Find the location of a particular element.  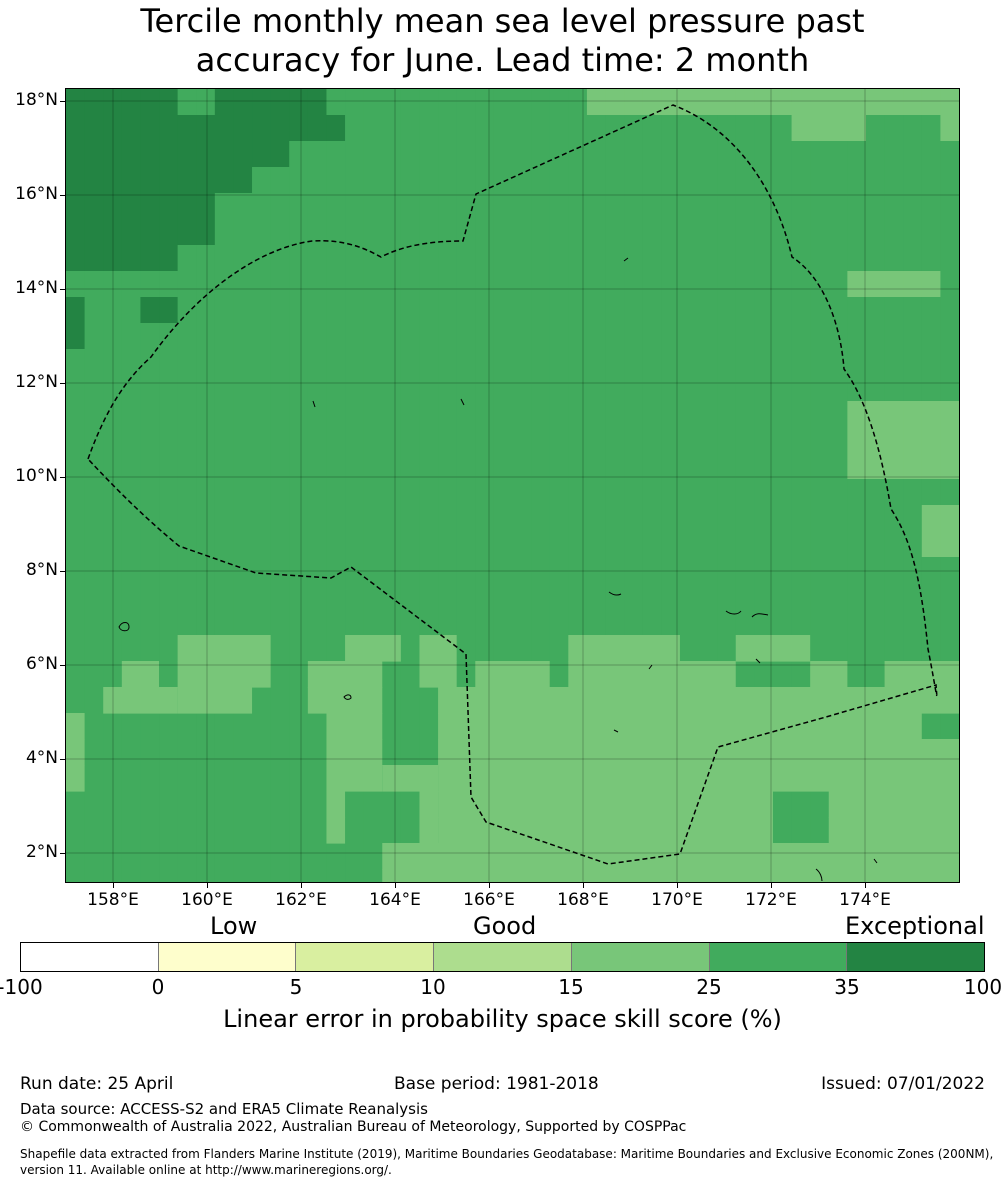

x-tick-label: 170°E is located at coordinates (677, 900).